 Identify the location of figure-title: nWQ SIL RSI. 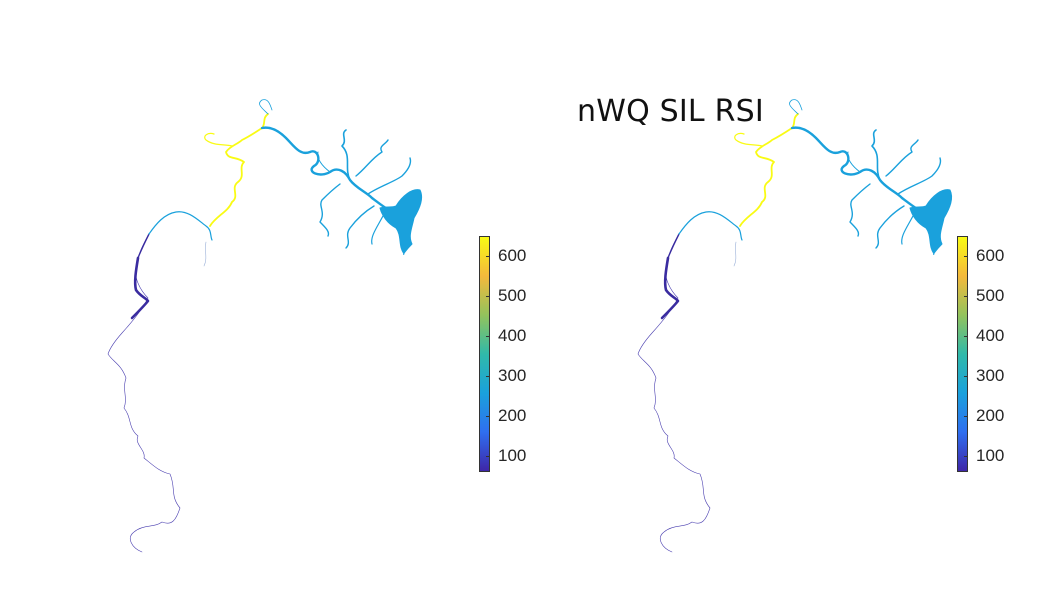
(670, 111).